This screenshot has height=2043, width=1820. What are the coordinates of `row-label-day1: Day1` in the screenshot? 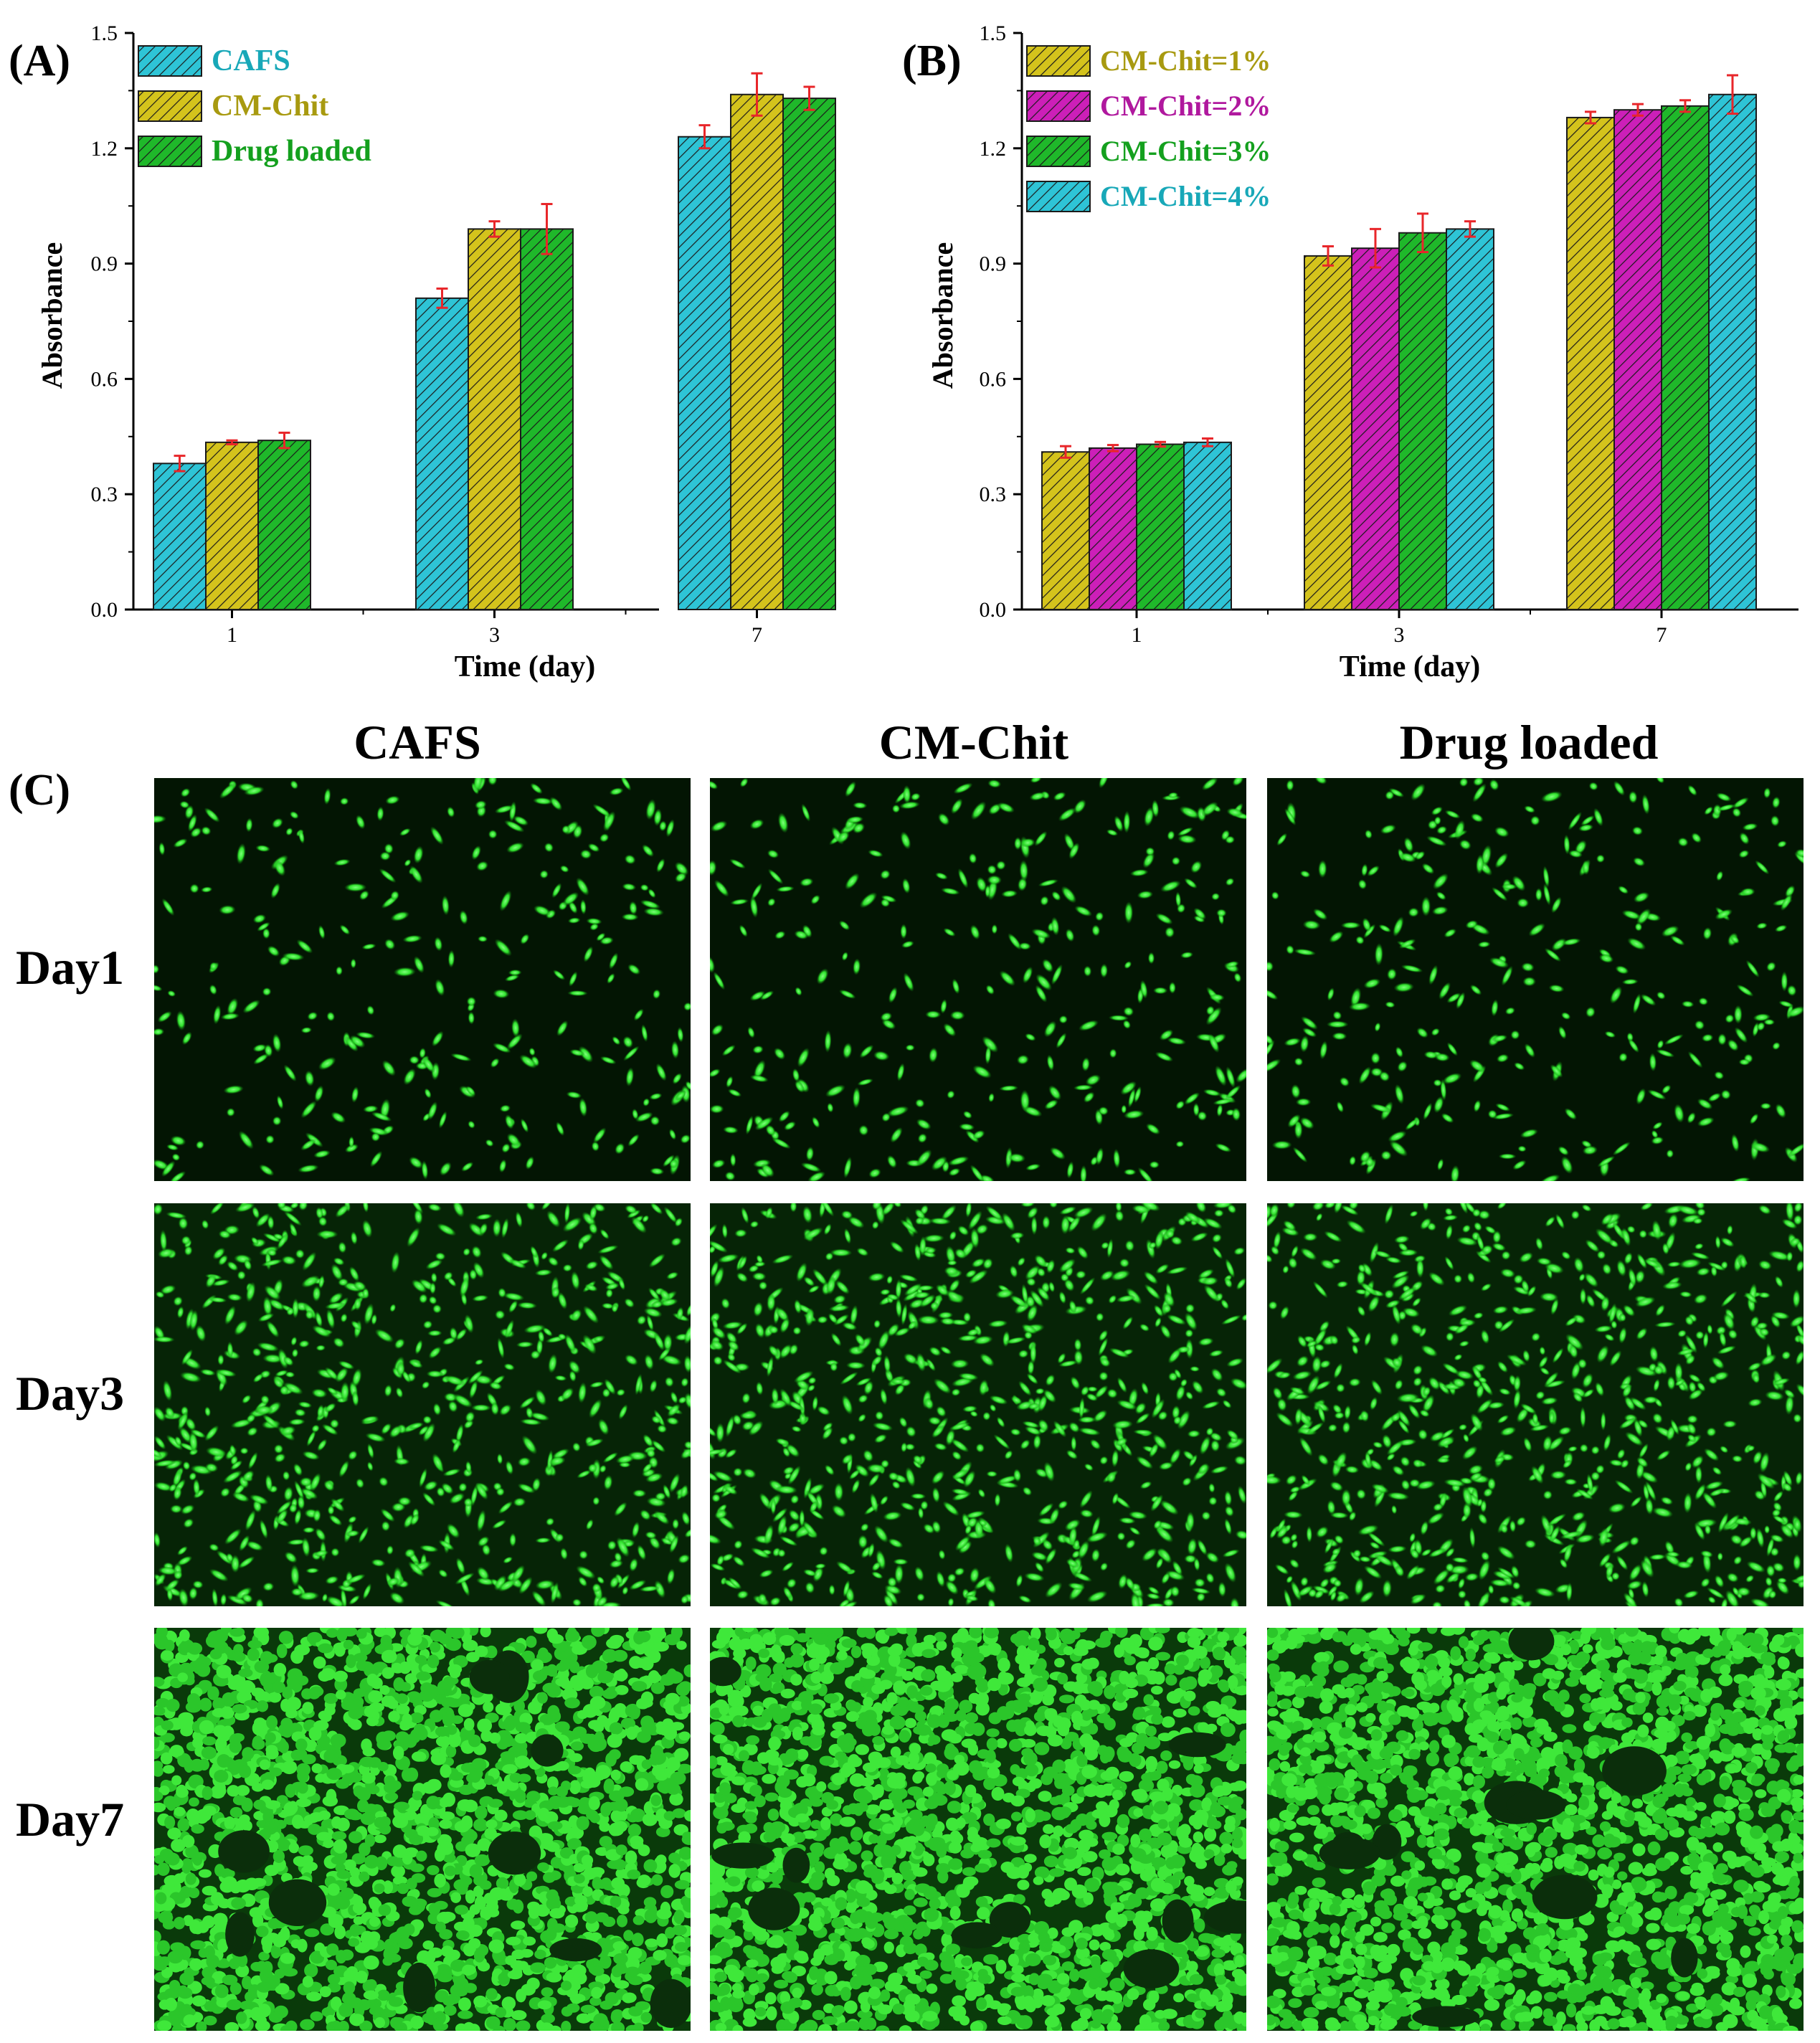 It's located at (70, 967).